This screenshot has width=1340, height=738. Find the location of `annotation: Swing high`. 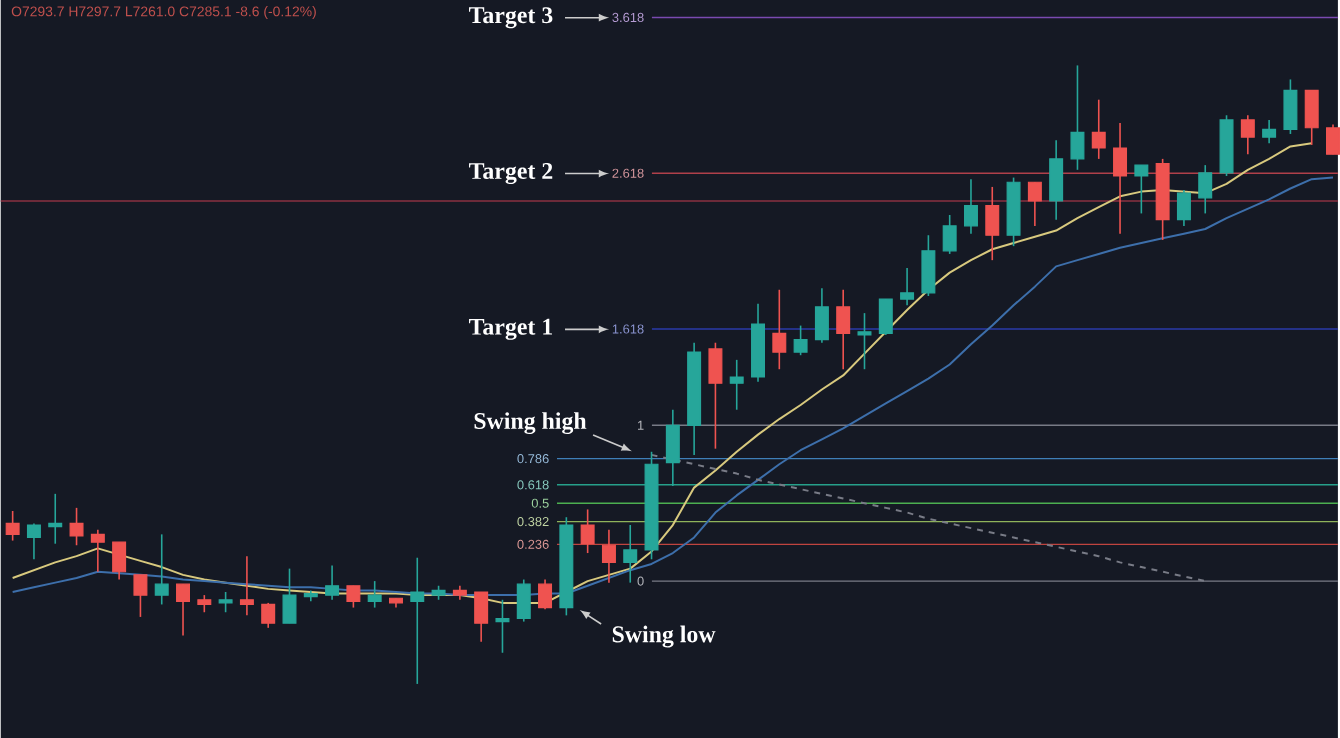

annotation: Swing high is located at coordinates (530, 422).